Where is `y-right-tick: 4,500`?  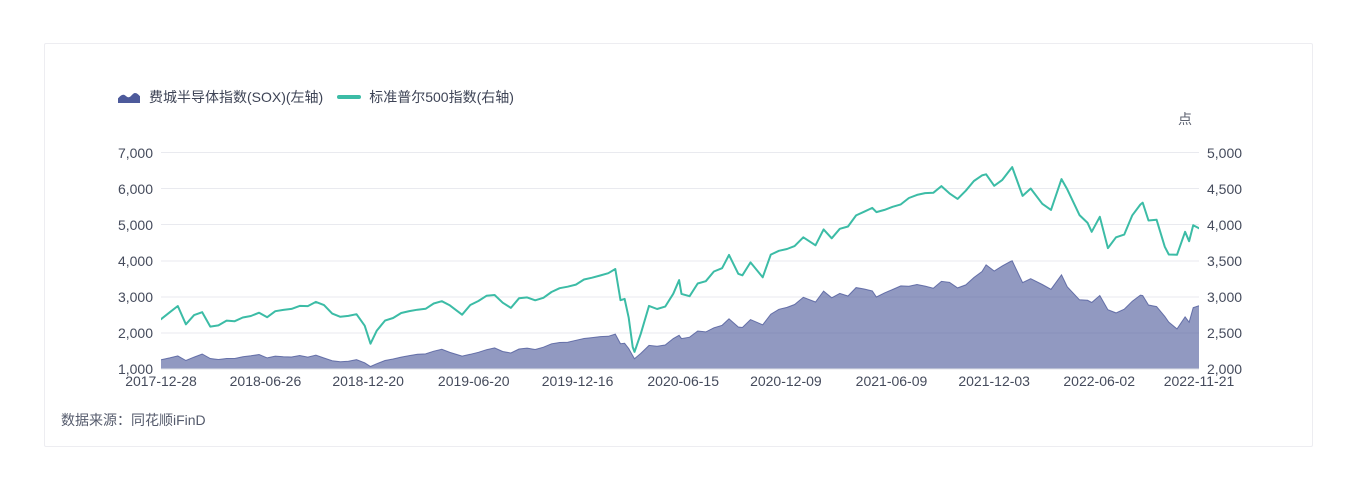
y-right-tick: 4,500 is located at coordinates (1225, 188).